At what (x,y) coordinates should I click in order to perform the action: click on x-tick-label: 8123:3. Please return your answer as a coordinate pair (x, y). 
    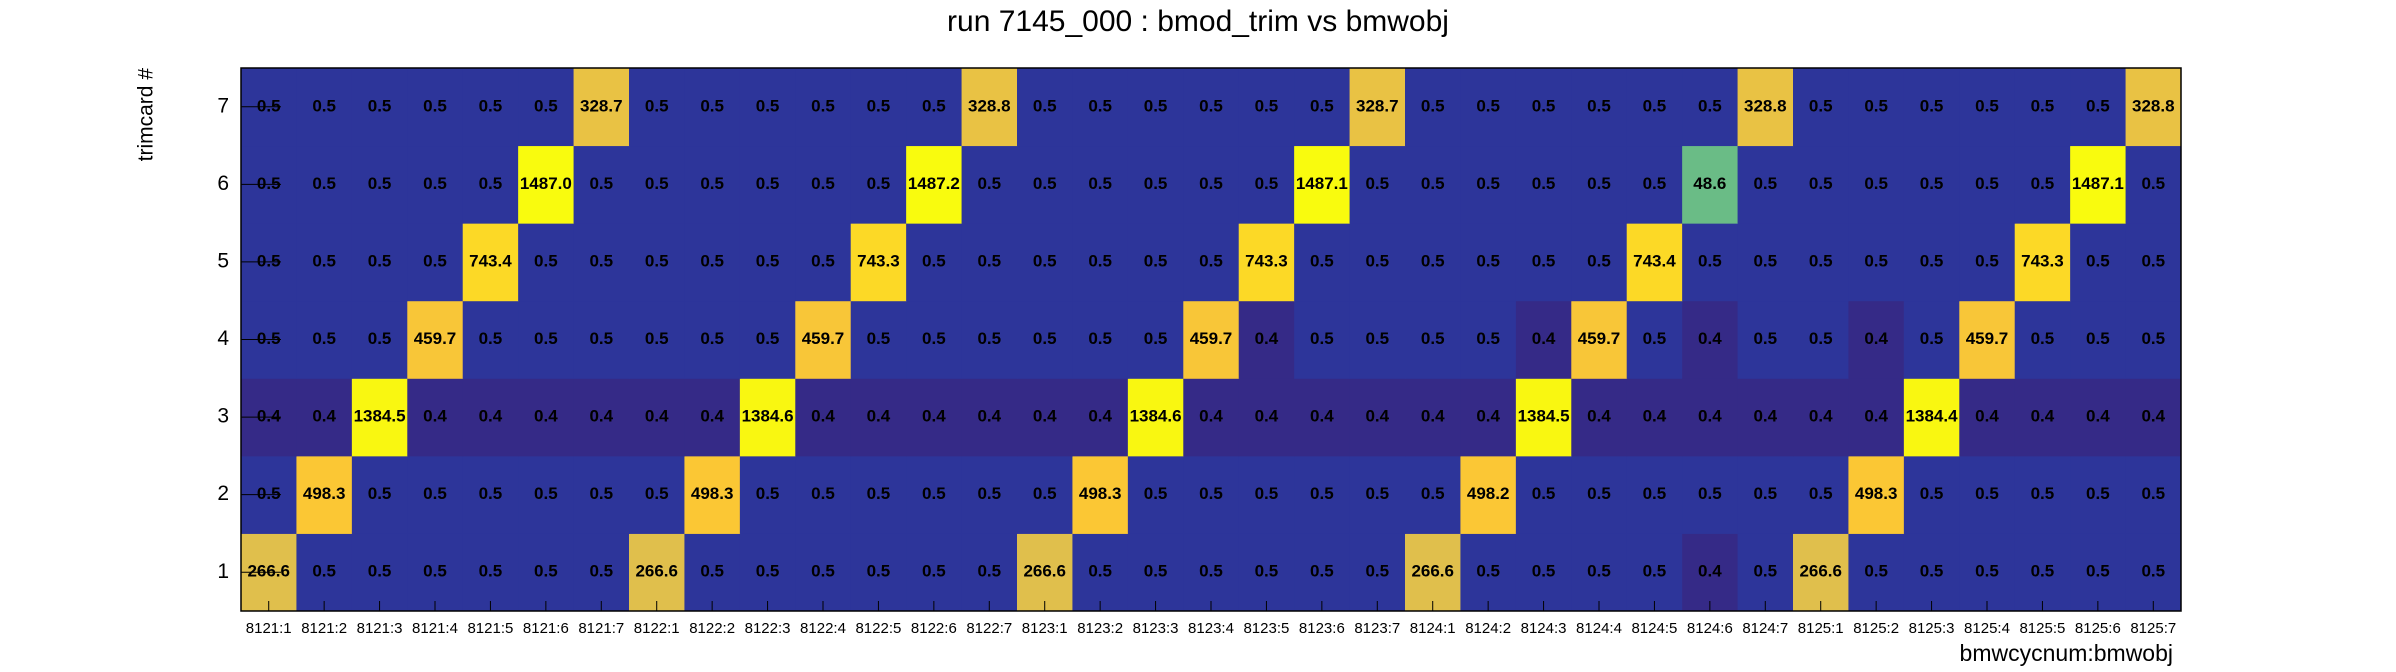
    Looking at the image, I should click on (1156, 628).